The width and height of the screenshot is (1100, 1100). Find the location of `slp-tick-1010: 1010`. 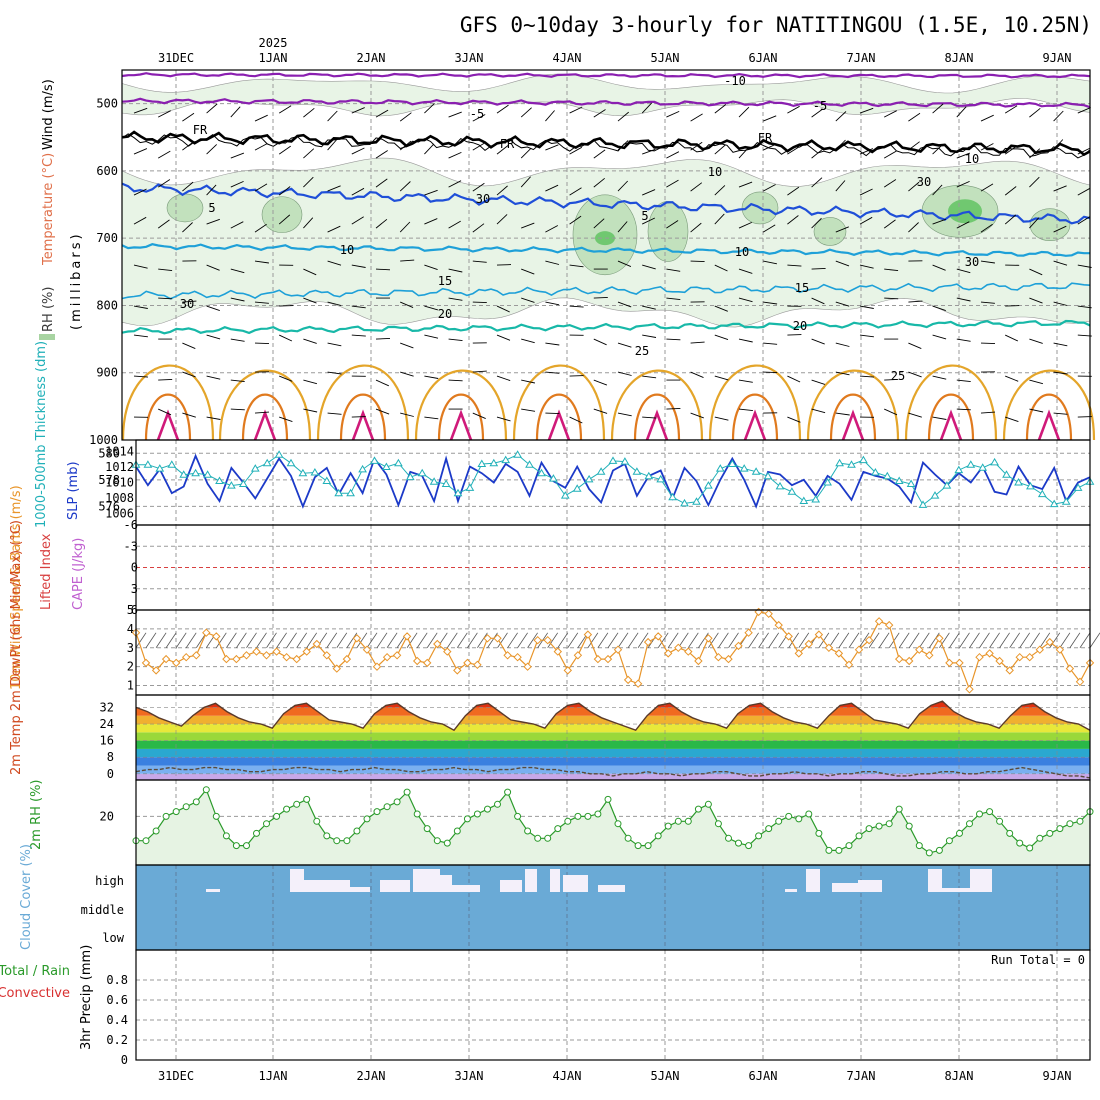

slp-tick-1010: 1010 is located at coordinates (119, 483).